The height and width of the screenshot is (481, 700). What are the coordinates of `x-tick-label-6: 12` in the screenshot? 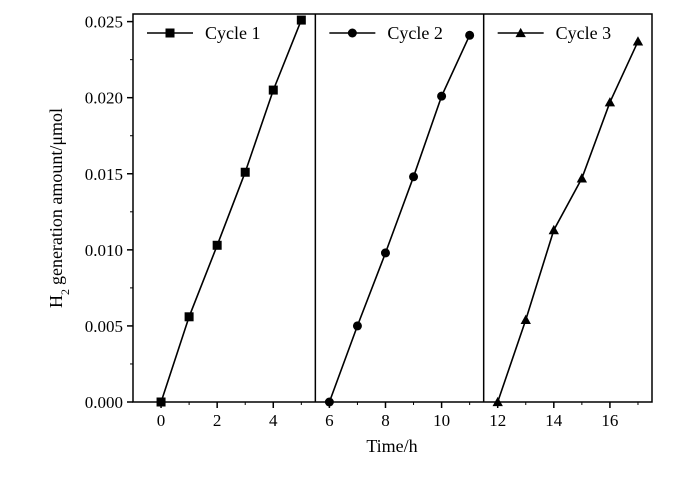 It's located at (497, 420).